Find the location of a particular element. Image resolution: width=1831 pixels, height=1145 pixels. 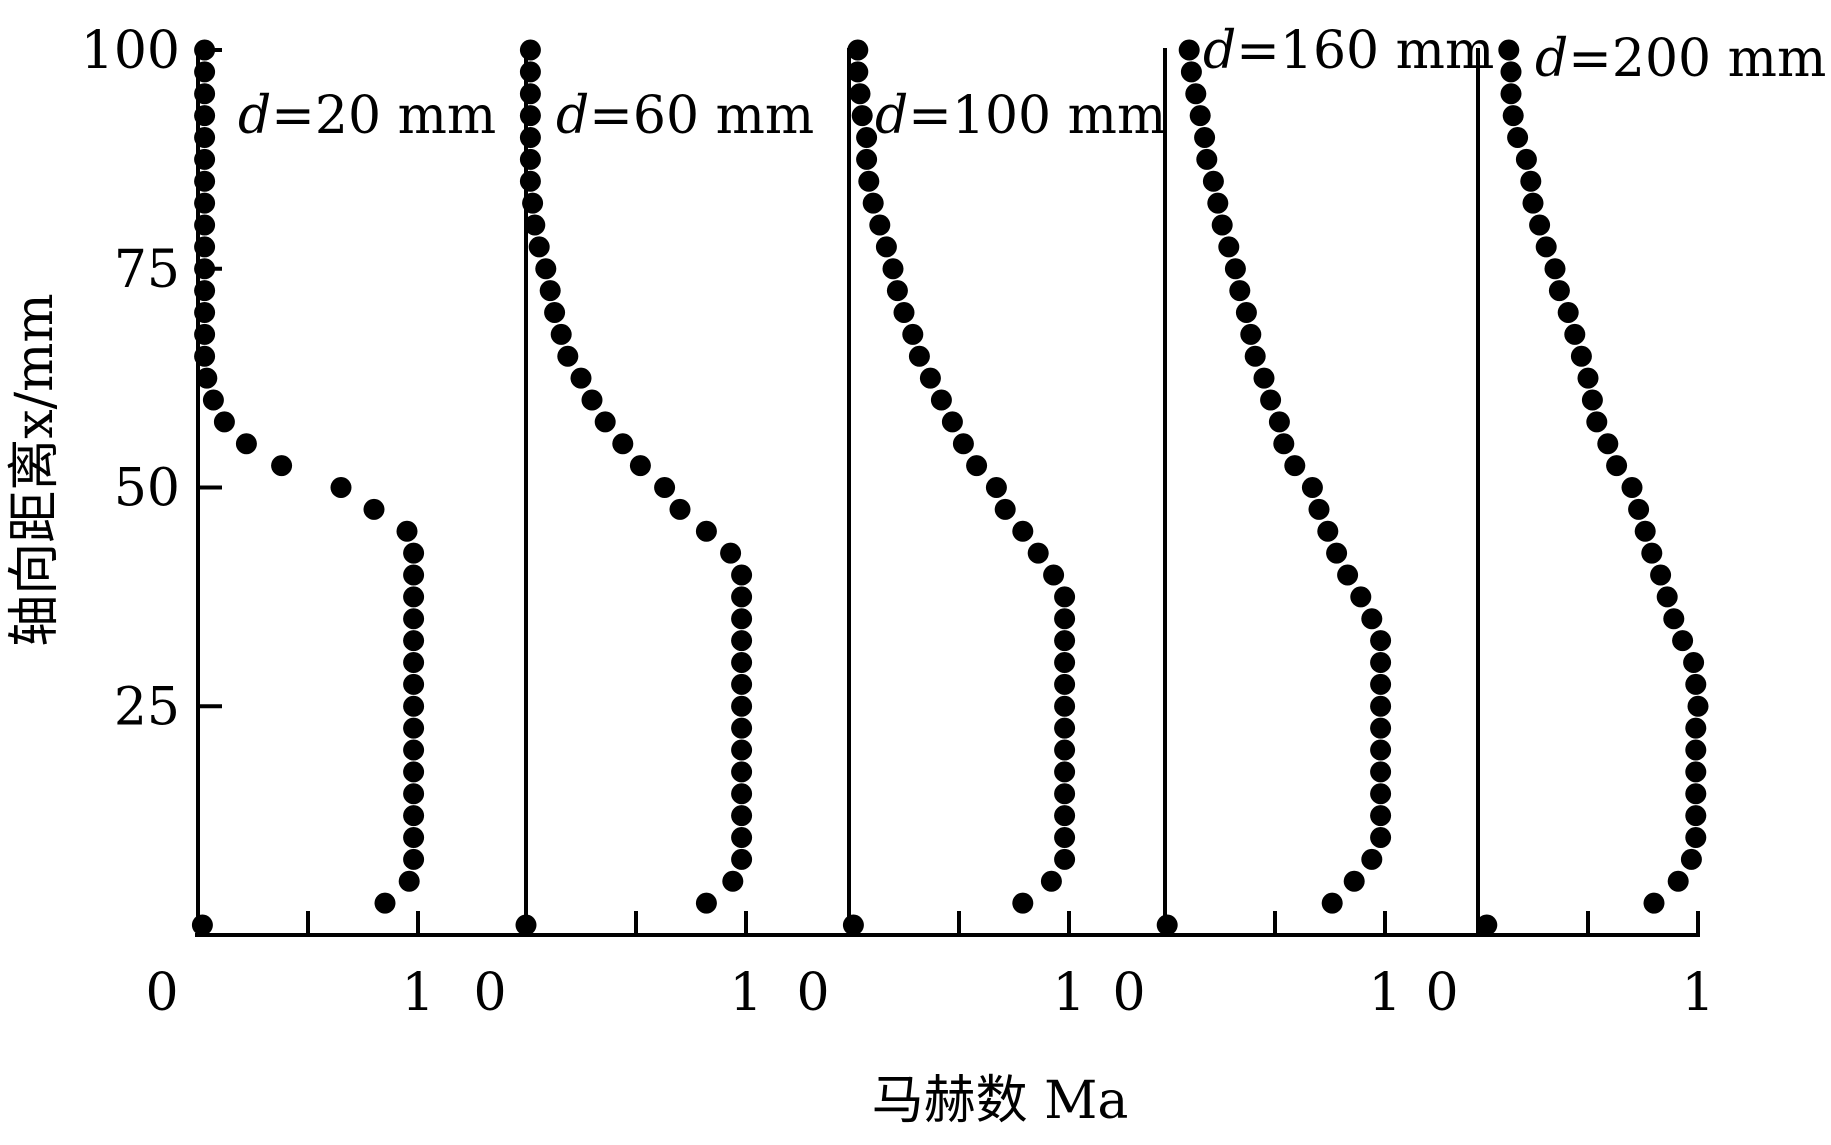

series-label-value: =200 mm is located at coordinates (1697, 59).